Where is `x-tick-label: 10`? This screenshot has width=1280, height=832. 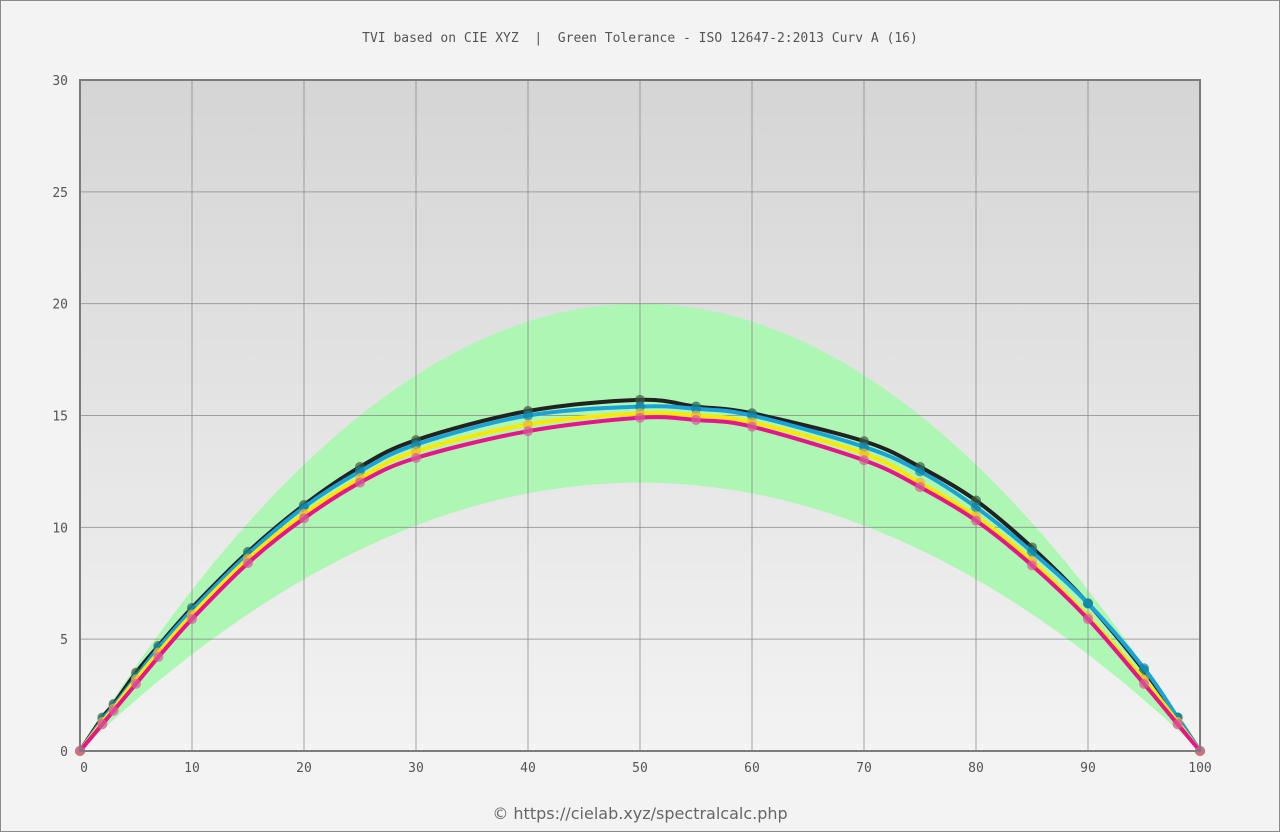
x-tick-label: 10 is located at coordinates (192, 768).